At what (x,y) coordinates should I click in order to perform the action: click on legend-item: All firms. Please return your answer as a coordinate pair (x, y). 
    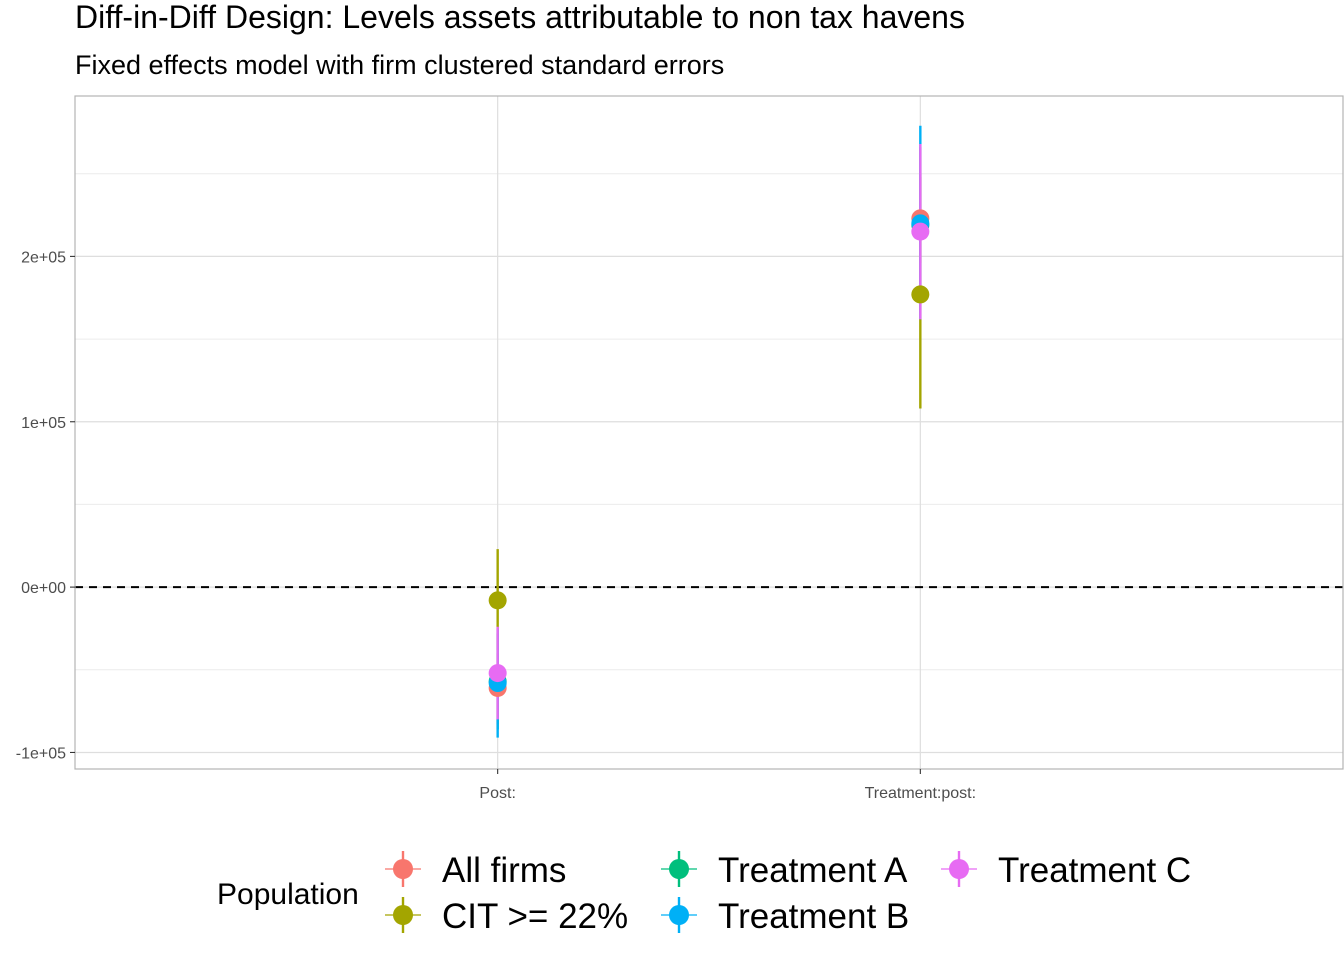
    Looking at the image, I should click on (475, 870).